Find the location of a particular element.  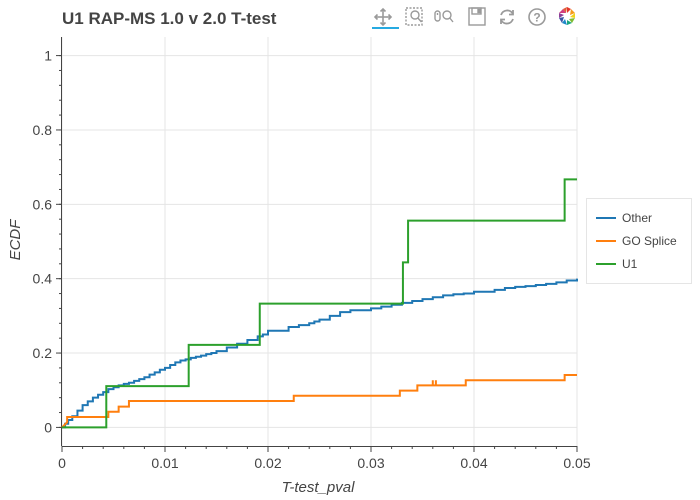

legend-swatch-go-splice is located at coordinates (606, 241).